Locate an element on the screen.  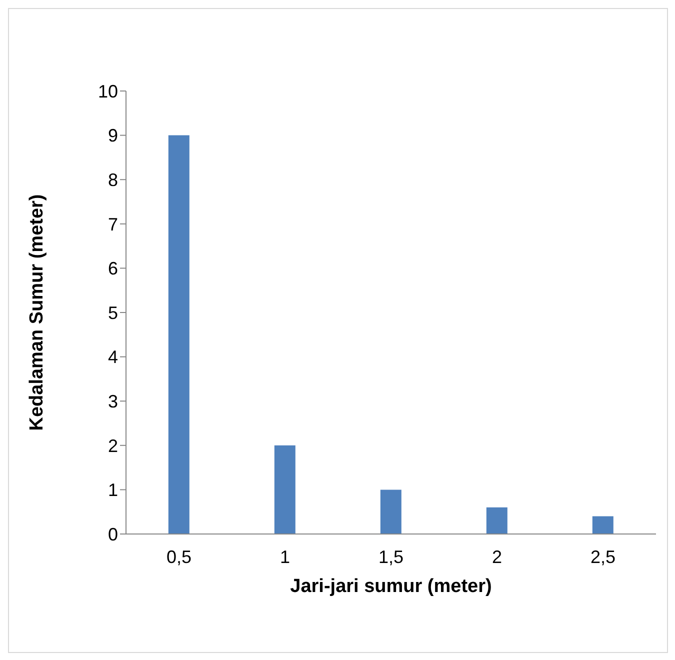
y-tick-label: 3 is located at coordinates (113, 401).